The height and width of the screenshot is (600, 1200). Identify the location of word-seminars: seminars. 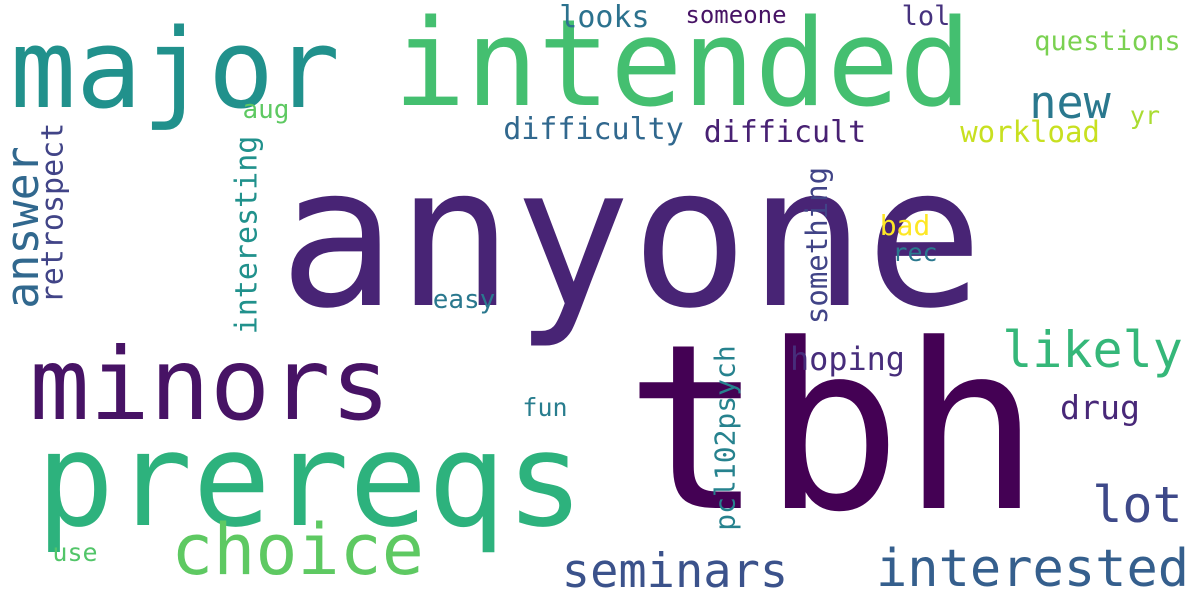
(675, 571).